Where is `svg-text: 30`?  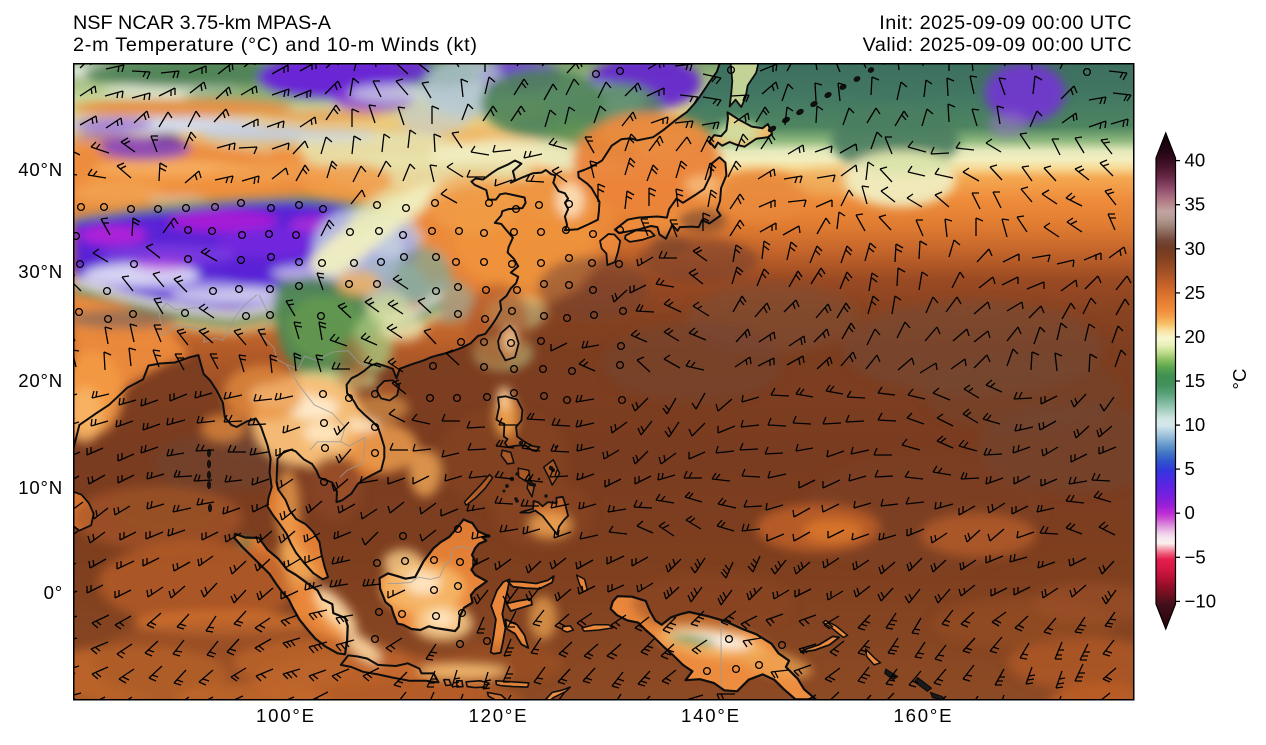
svg-text: 30 is located at coordinates (1195, 248).